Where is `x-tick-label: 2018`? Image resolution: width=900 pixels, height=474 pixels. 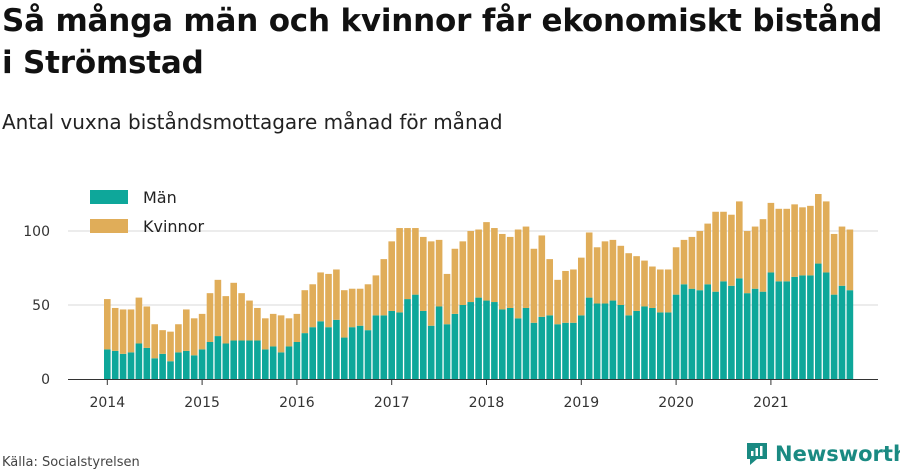 x-tick-label: 2018 is located at coordinates (487, 403).